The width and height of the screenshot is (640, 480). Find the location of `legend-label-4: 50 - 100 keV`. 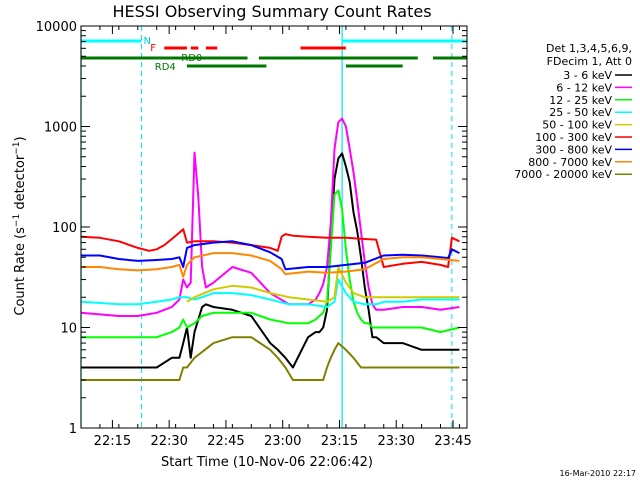

legend-label-4: 50 - 100 keV is located at coordinates (577, 125).